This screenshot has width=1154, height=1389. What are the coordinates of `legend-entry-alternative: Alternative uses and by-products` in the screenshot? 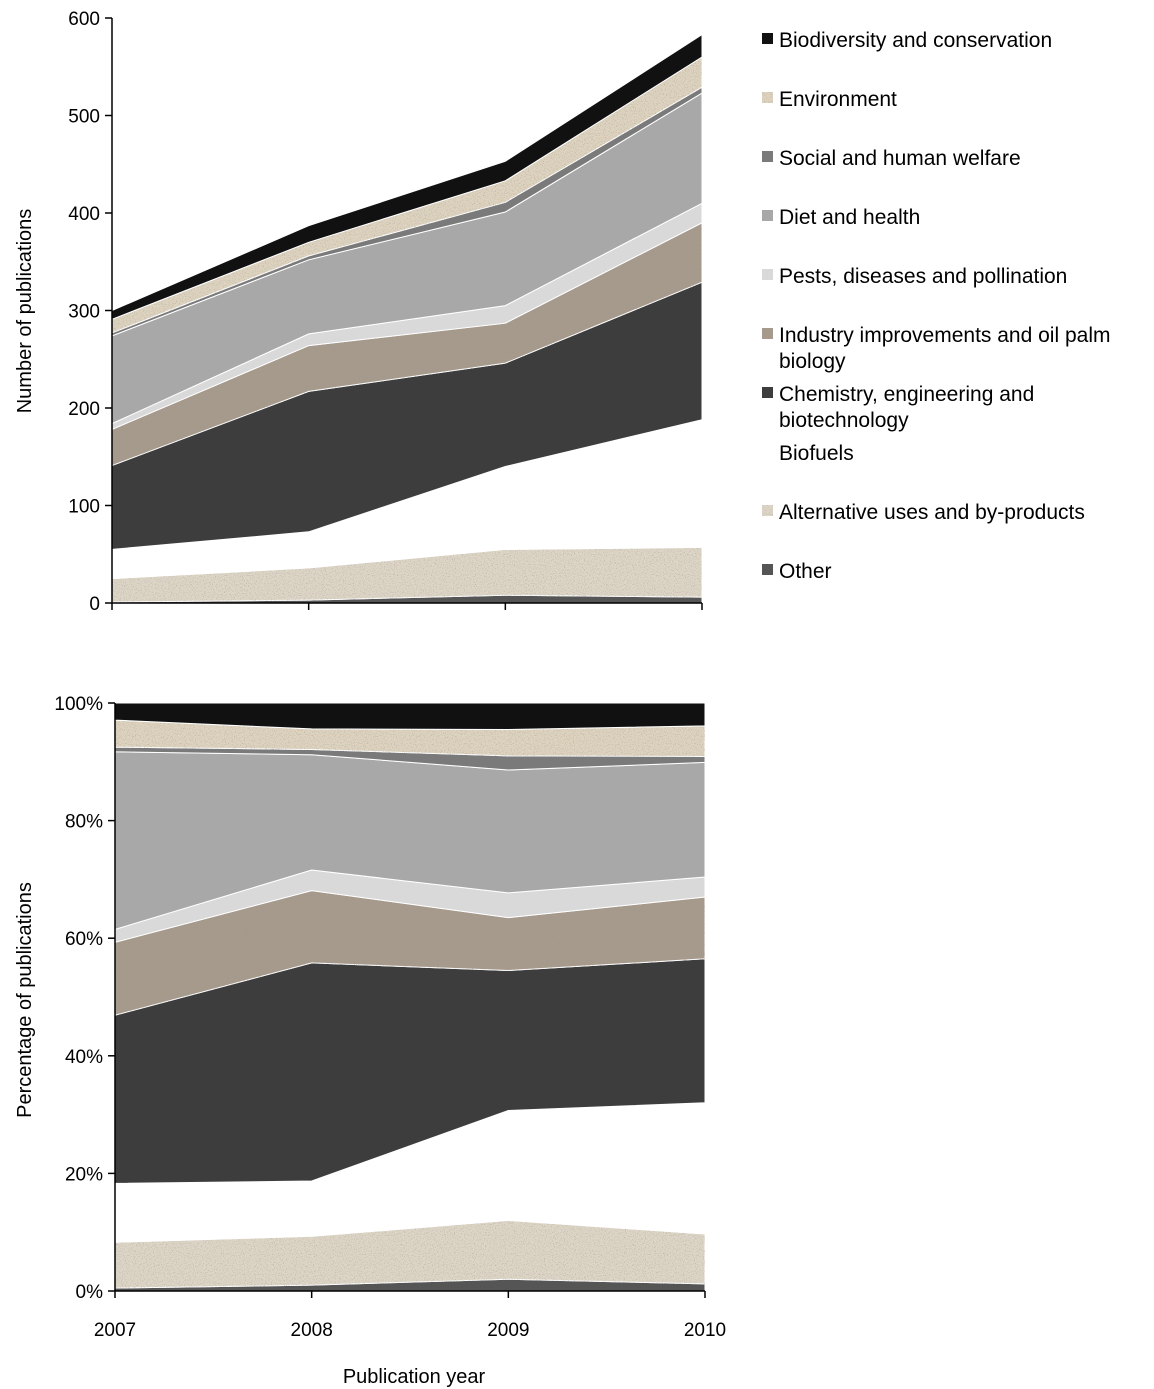 It's located at (923, 512).